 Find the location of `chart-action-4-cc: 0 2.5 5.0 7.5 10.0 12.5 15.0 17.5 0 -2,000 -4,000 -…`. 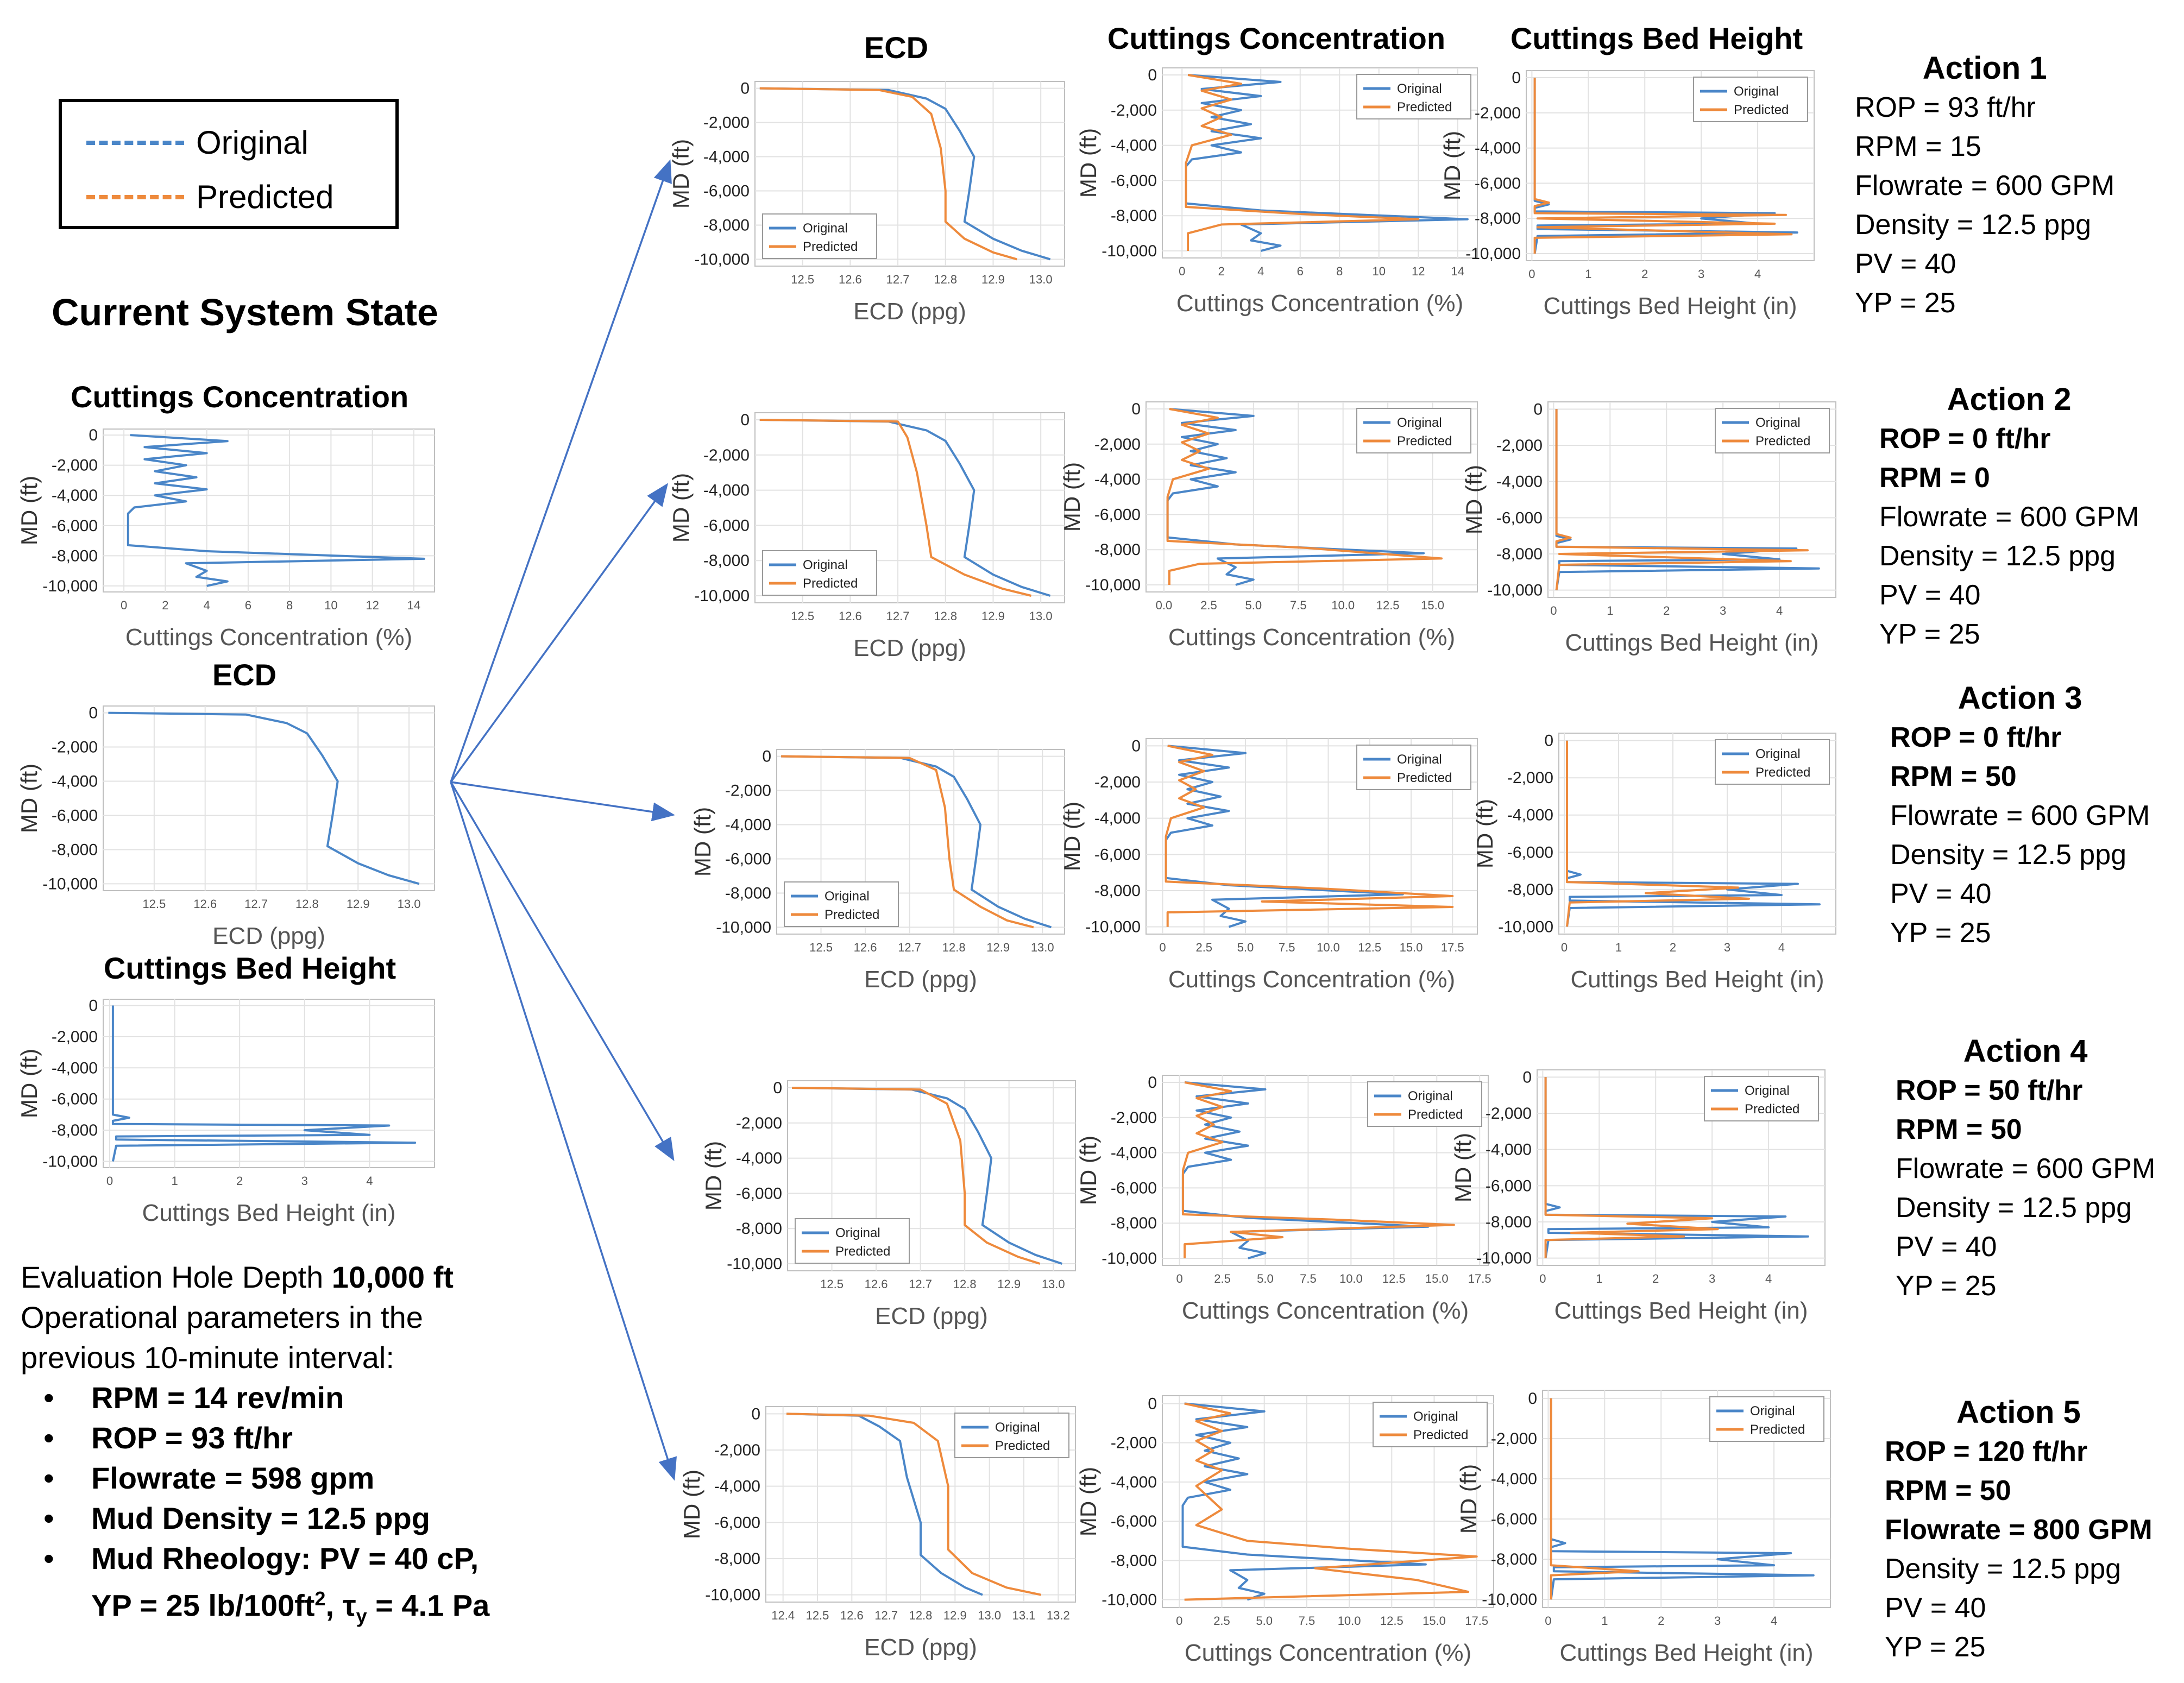

chart-action-4-cc: 0 2.5 5.0 7.5 10.0 12.5 15.0 17.5 0 -2,000 -4,000 -… is located at coordinates (1283, 1199).